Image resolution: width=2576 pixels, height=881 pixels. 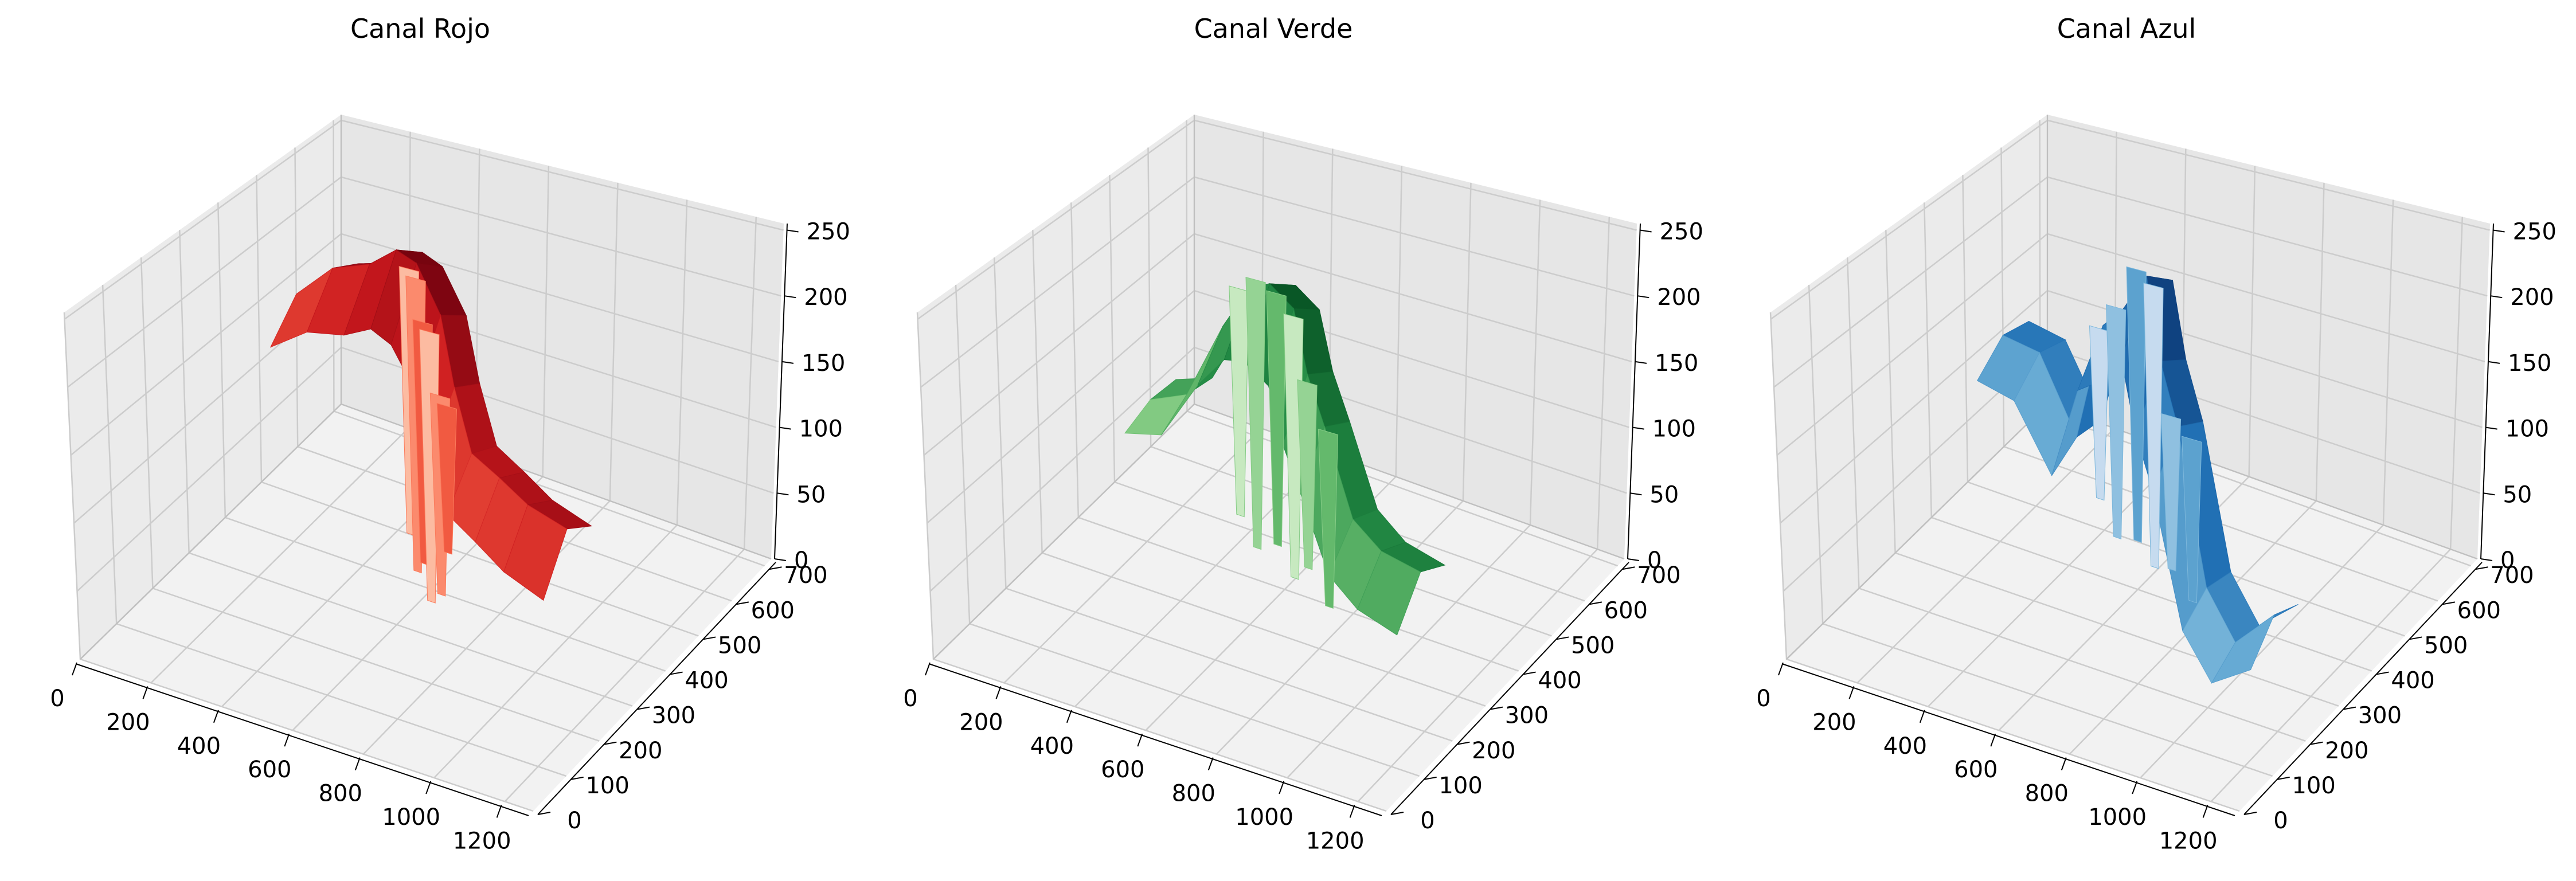 What do you see at coordinates (1905, 746) in the screenshot?
I see `x-tick-label: 400` at bounding box center [1905, 746].